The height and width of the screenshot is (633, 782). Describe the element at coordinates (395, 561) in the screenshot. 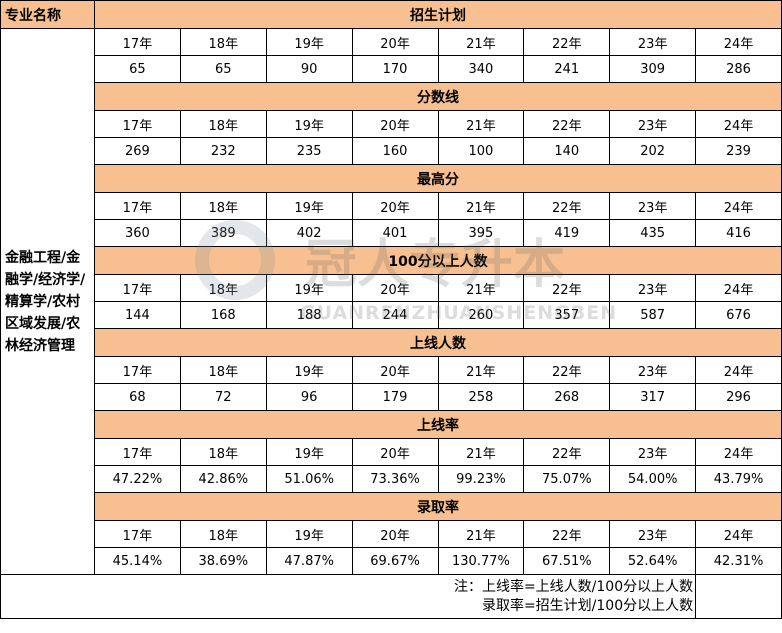

I see `value-cell: 69.67%` at that location.